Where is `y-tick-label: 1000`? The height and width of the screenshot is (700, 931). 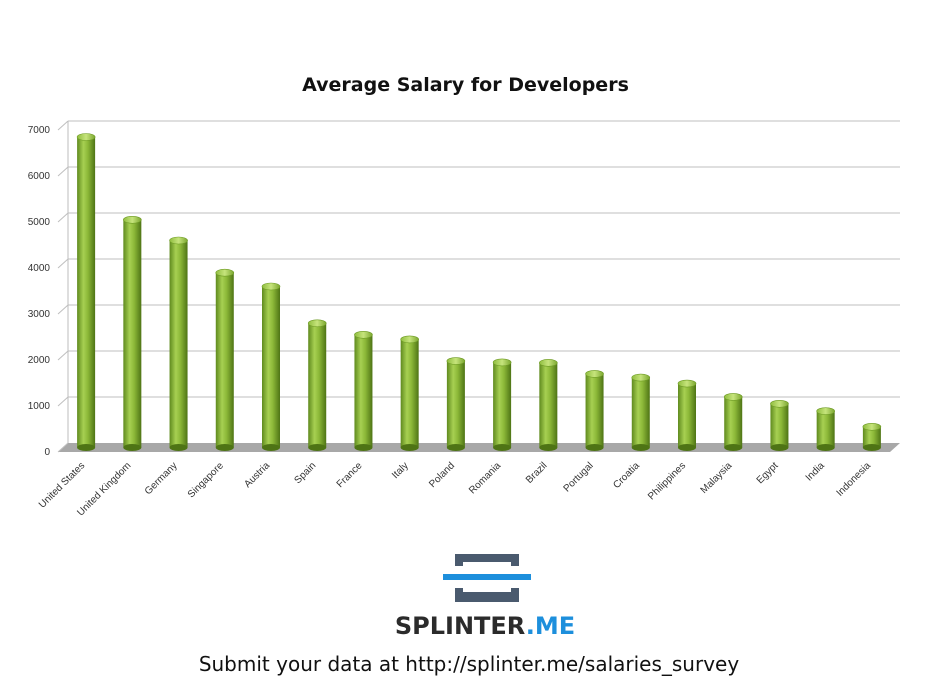
y-tick-label: 1000 is located at coordinates (39, 406).